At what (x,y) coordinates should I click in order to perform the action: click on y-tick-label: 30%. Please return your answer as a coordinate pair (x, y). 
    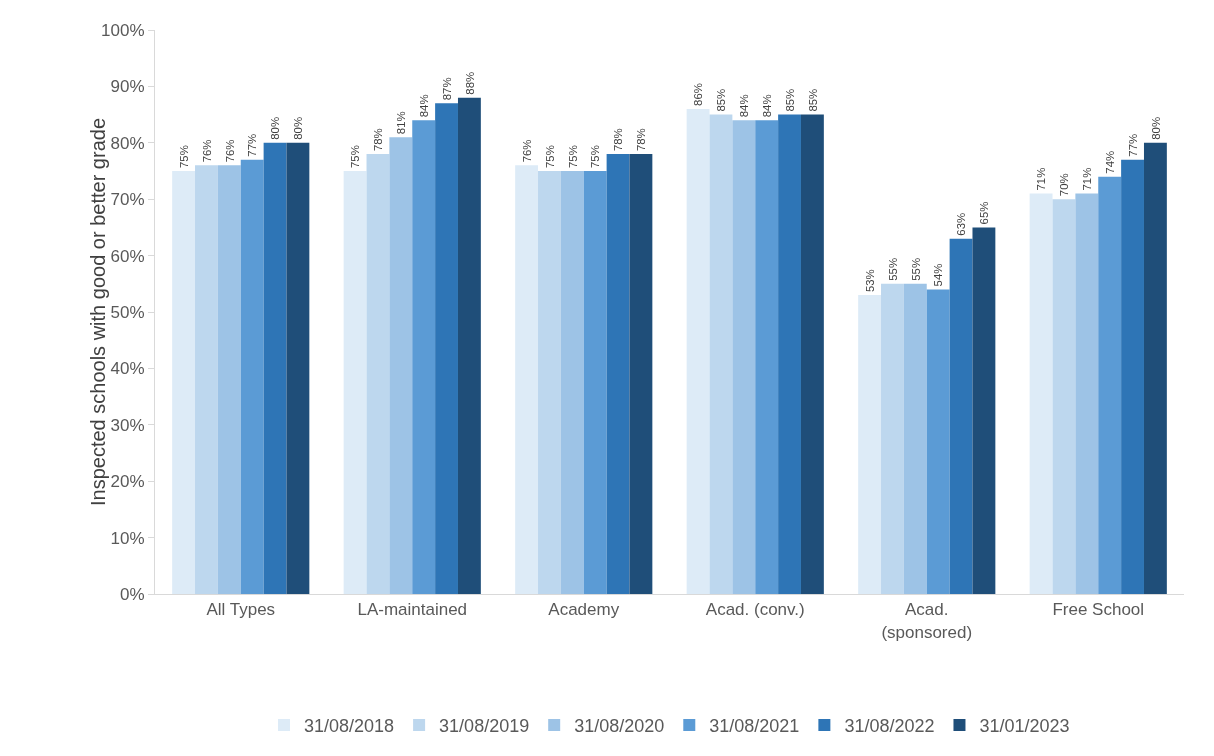
    Looking at the image, I should click on (127, 425).